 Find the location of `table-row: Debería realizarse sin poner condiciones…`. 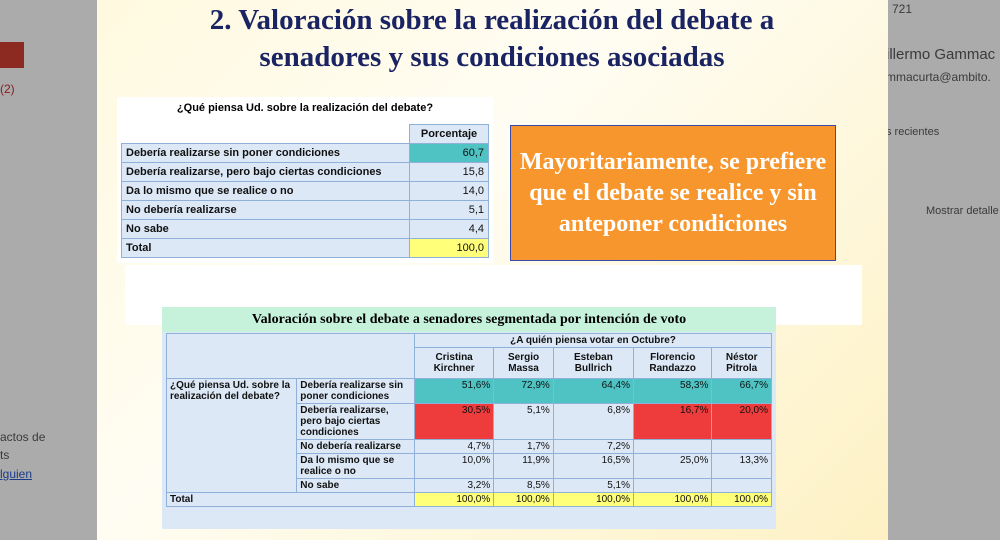

table-row: Debería realizarse sin poner condiciones… is located at coordinates (305, 153).